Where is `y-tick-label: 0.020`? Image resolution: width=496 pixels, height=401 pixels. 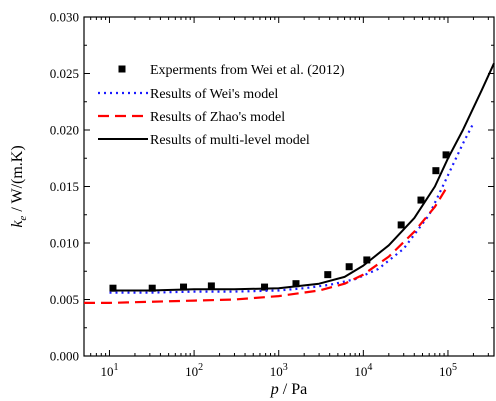
y-tick-label: 0.020 is located at coordinates (64, 130).